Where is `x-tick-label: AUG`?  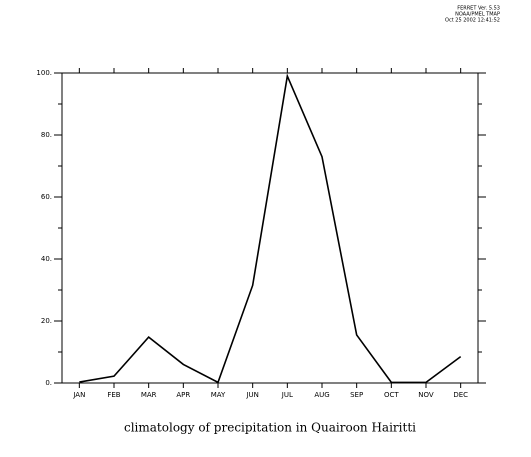
x-tick-label: AUG is located at coordinates (321, 395).